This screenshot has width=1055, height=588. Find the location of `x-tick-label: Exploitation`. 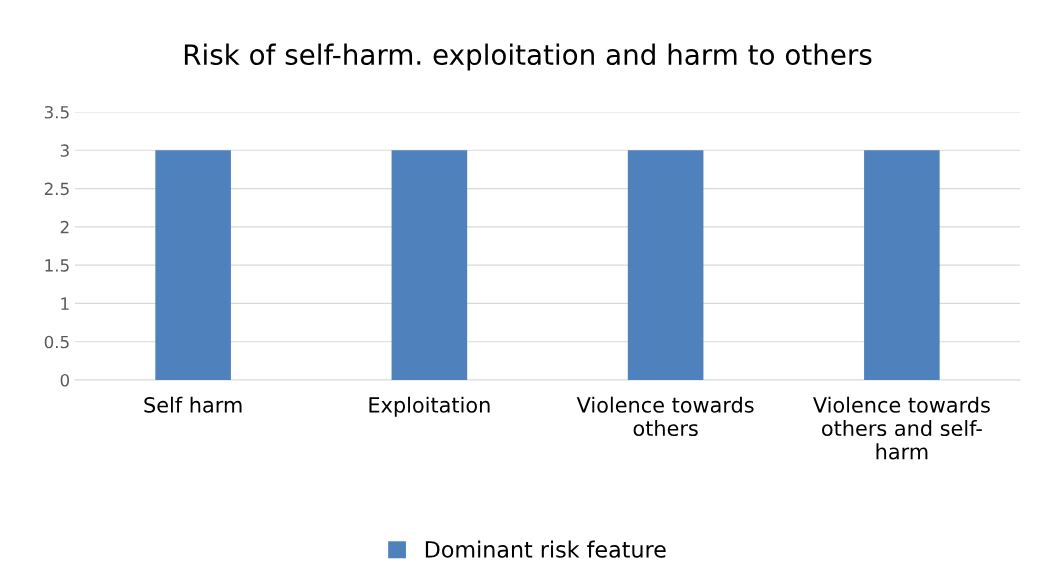

x-tick-label: Exploitation is located at coordinates (429, 406).